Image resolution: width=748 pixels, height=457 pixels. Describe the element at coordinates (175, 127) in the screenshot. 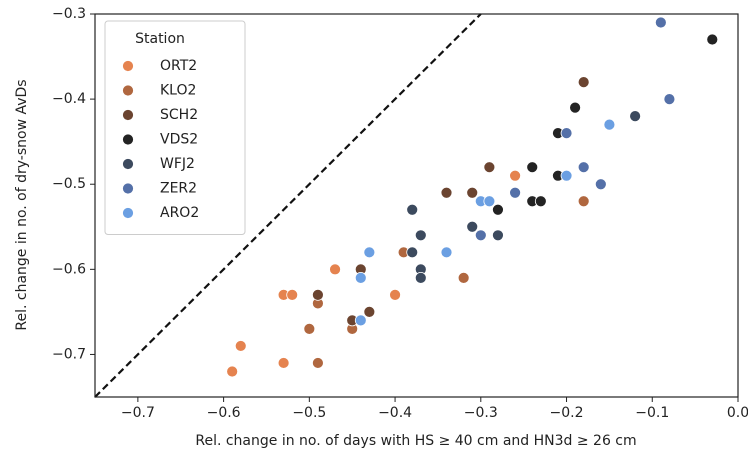

I see `legend-box` at that location.